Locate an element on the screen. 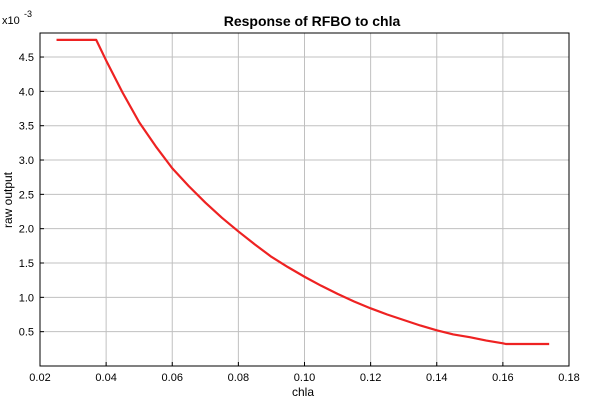  y-tick-label: 4.5 is located at coordinates (26, 58).